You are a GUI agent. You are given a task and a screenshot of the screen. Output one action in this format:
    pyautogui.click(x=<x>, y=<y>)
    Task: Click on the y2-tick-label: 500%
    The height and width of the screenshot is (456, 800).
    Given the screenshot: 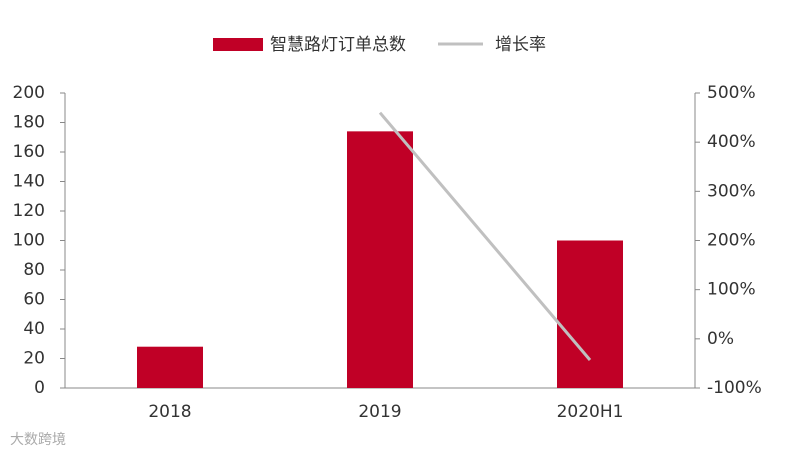 What is the action you would take?
    pyautogui.click(x=731, y=93)
    